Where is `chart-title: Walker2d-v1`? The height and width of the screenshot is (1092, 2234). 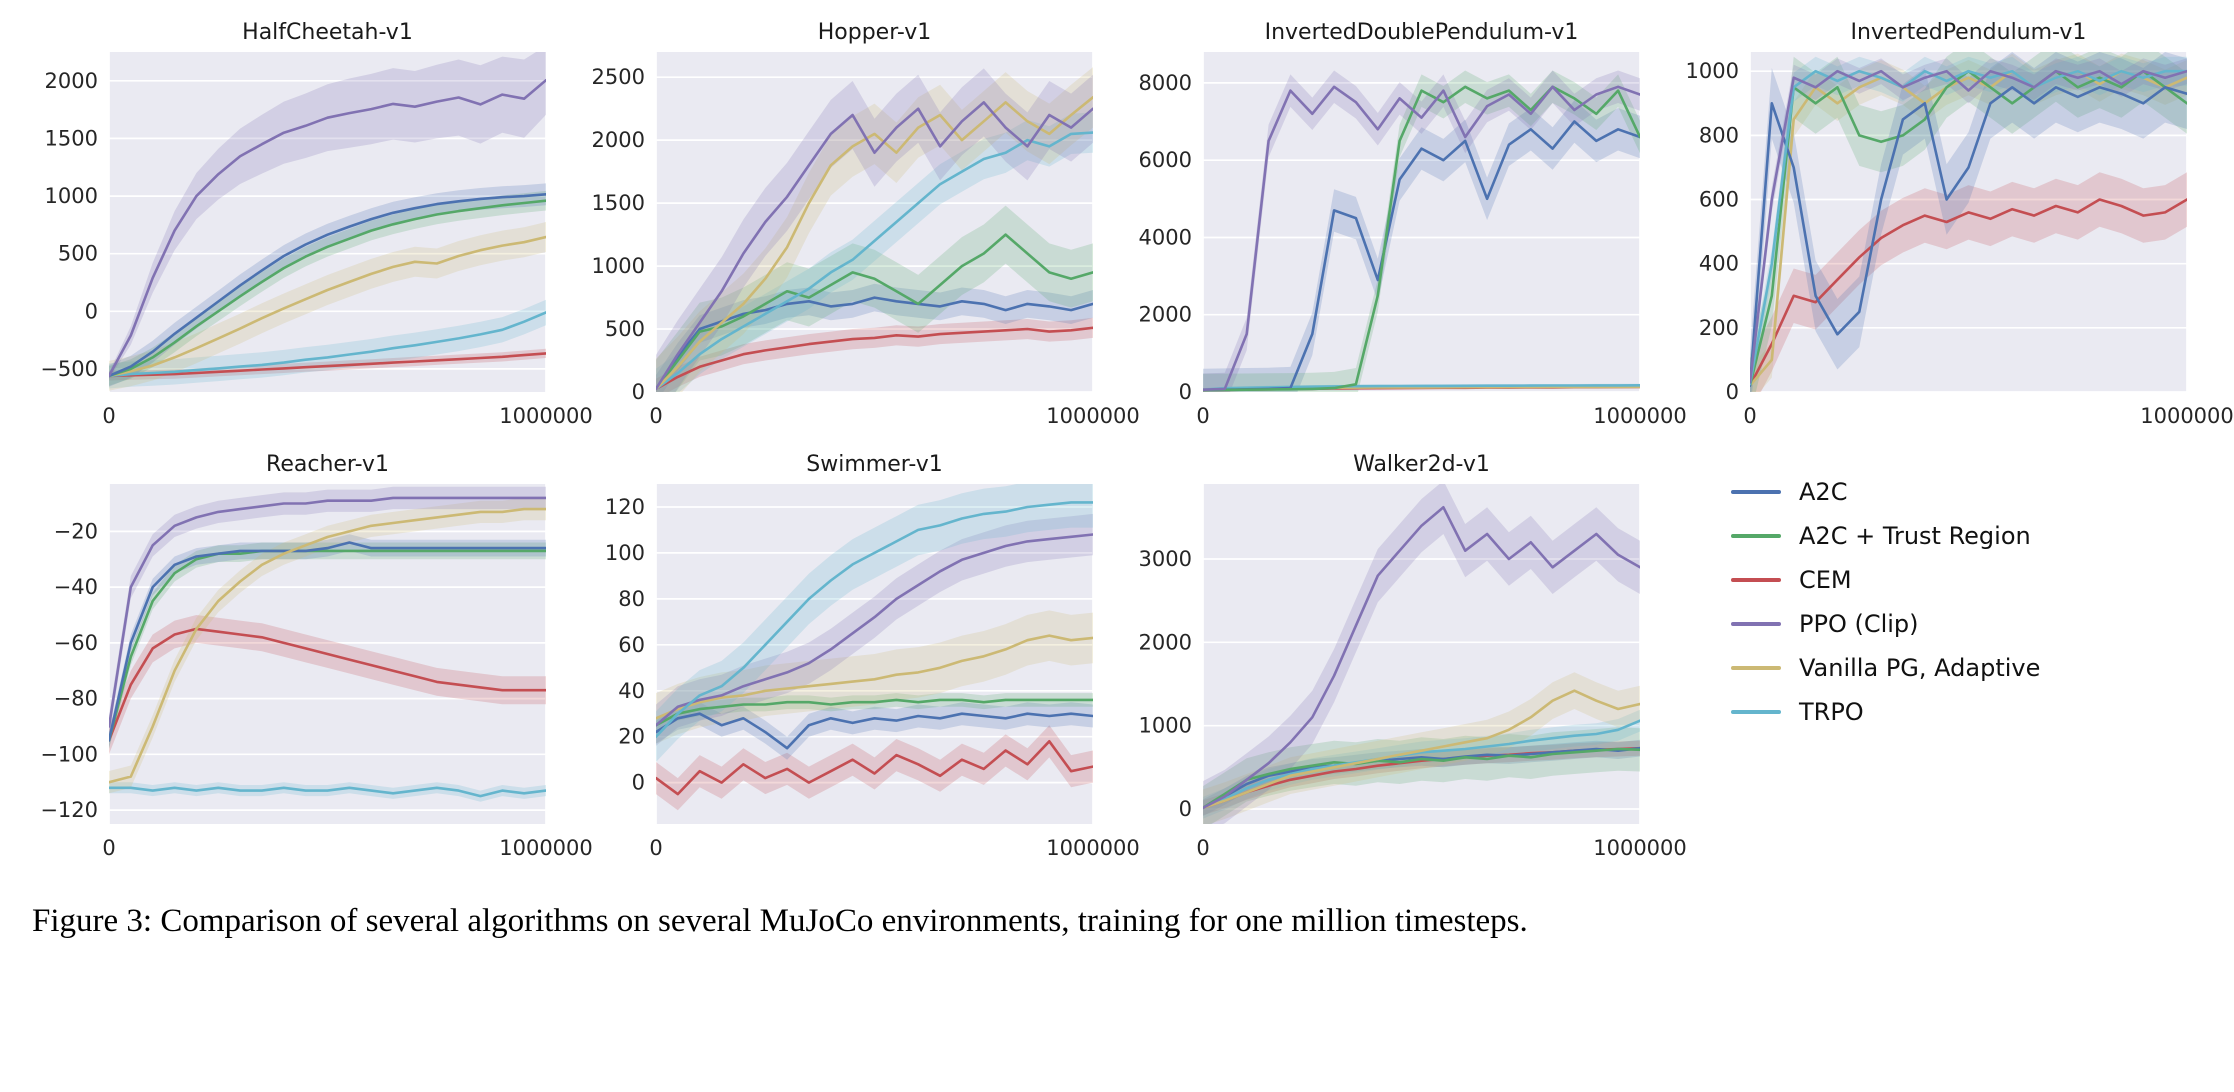 chart-title: Walker2d-v1 is located at coordinates (1421, 464).